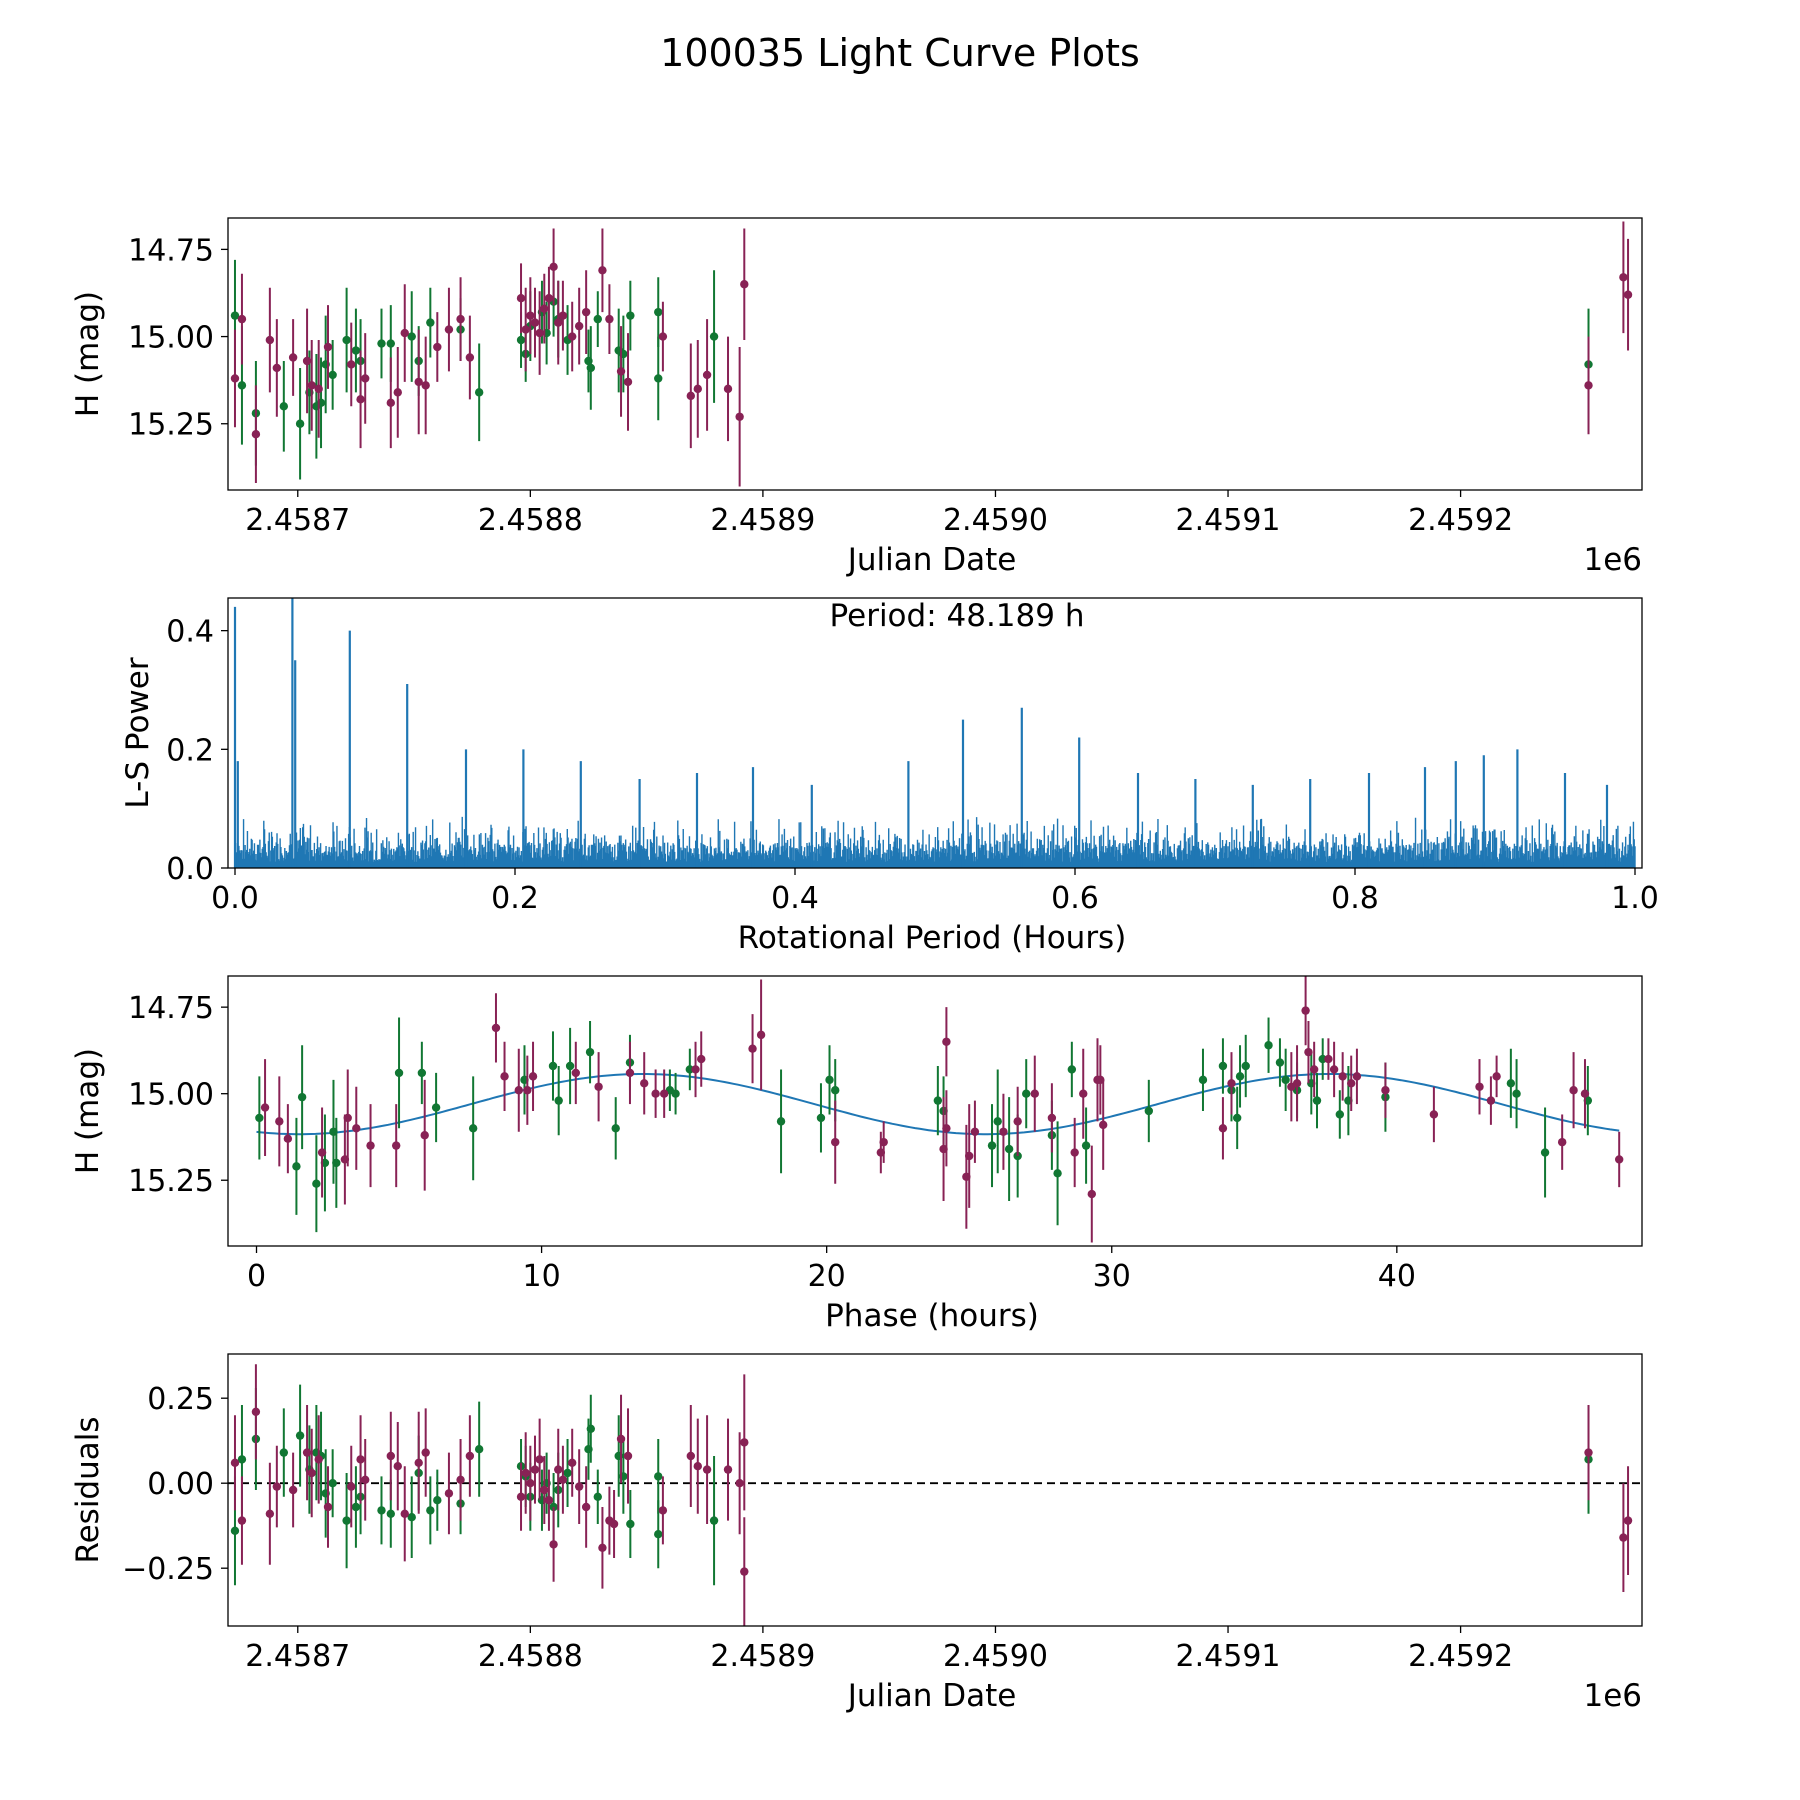  What do you see at coordinates (1635, 898) in the screenshot?
I see `x-tick-label: 1.0` at bounding box center [1635, 898].